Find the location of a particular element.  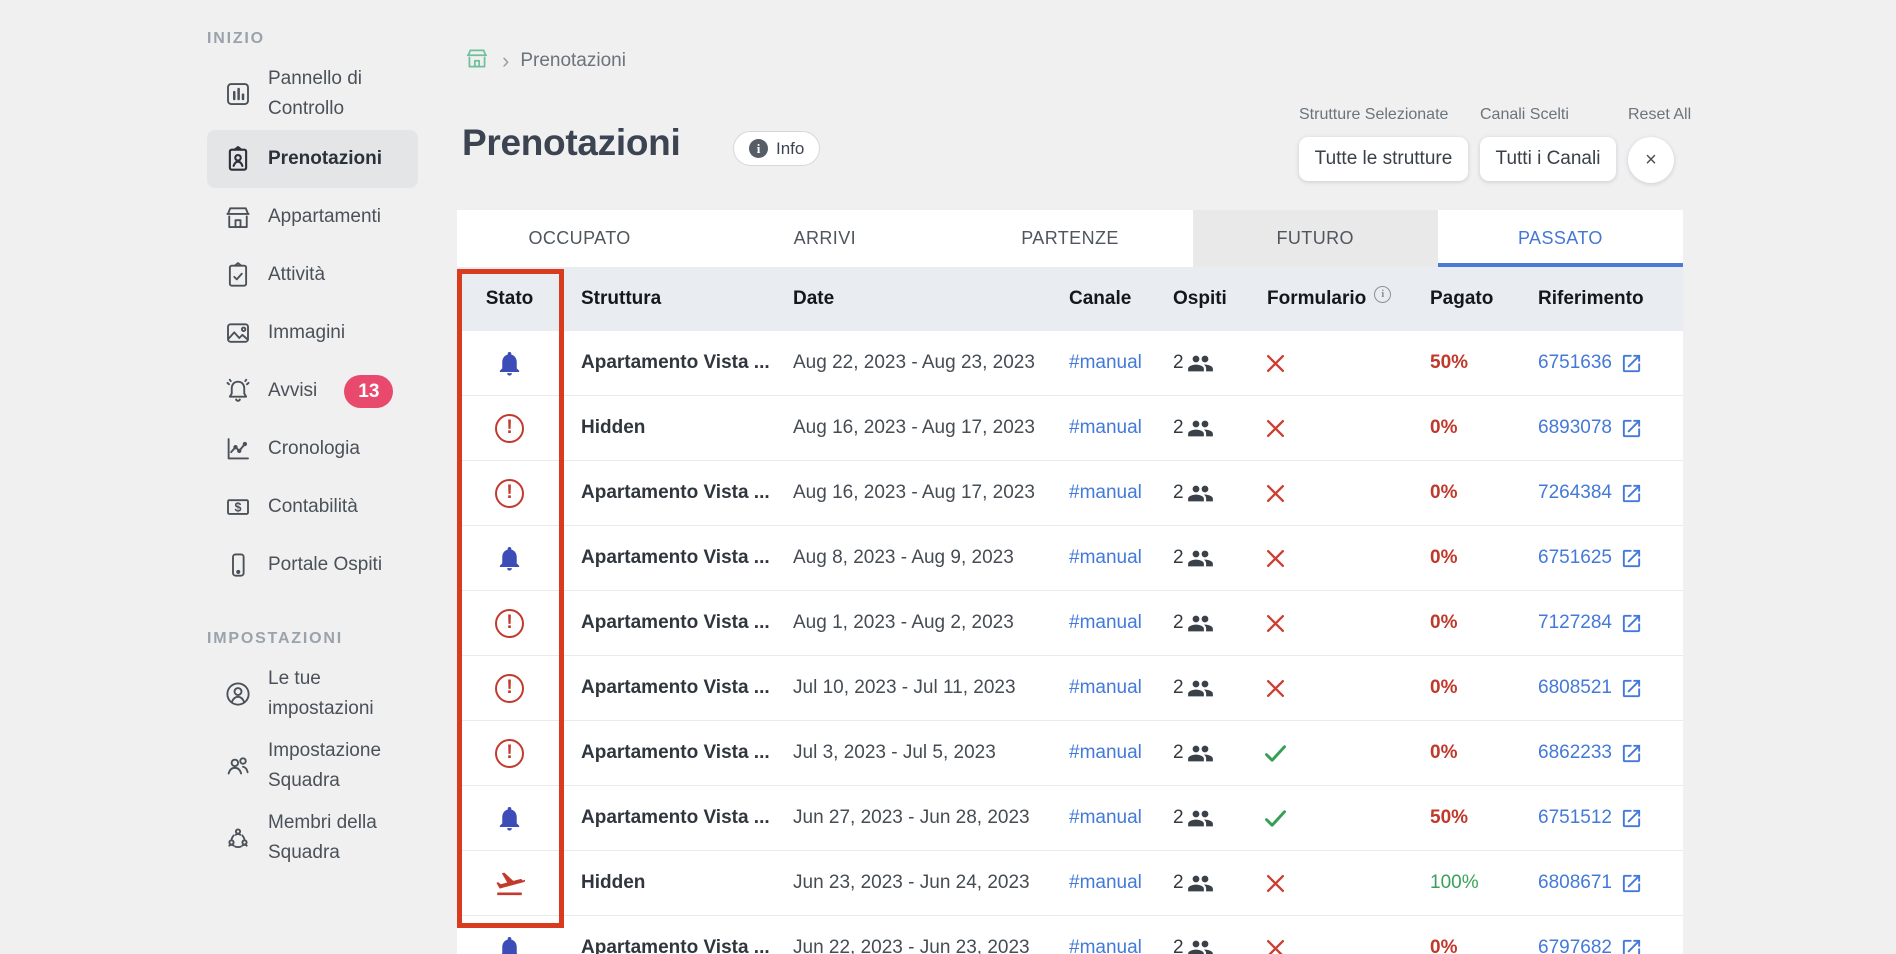

structures-filter-group: Strutture Selezionate Tutte le strutture is located at coordinates (1383, 143).